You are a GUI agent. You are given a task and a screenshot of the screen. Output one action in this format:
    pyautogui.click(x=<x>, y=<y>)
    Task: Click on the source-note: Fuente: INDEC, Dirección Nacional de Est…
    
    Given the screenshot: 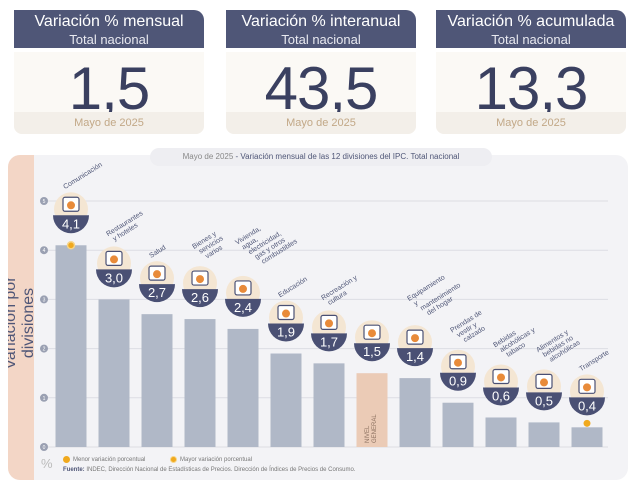 What is the action you would take?
    pyautogui.click(x=209, y=470)
    